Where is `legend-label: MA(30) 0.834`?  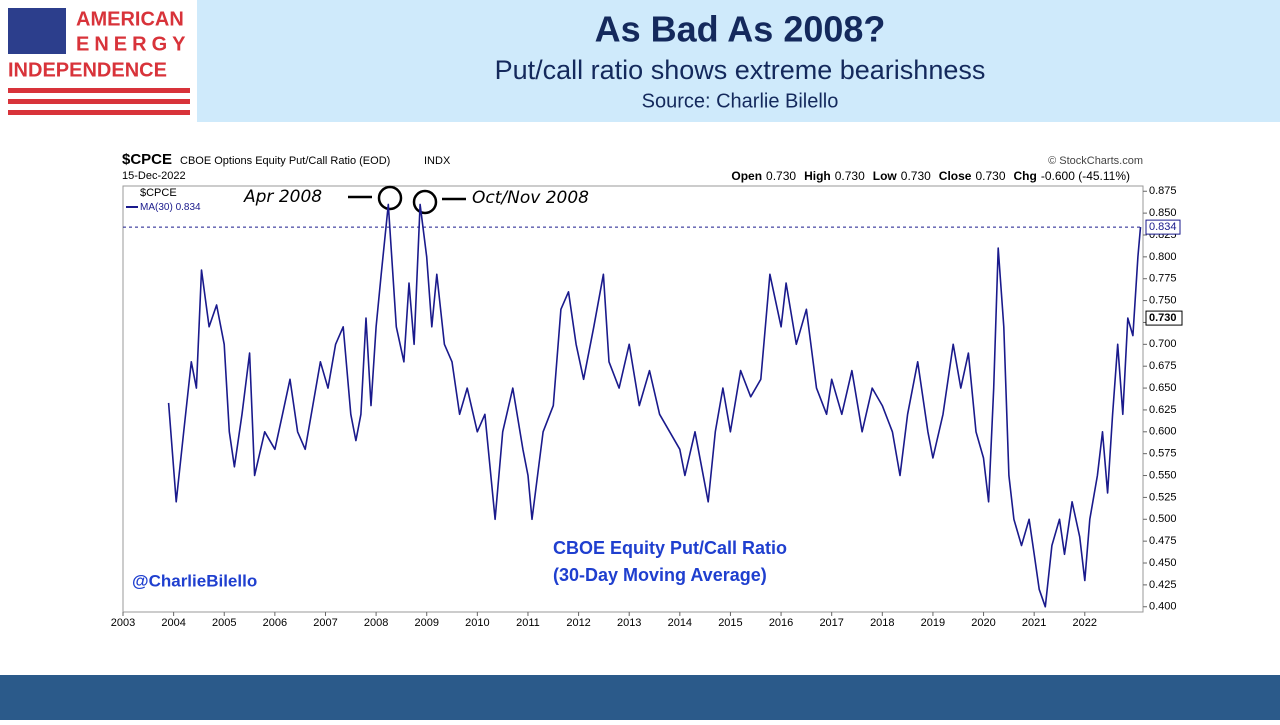 legend-label: MA(30) 0.834 is located at coordinates (170, 207).